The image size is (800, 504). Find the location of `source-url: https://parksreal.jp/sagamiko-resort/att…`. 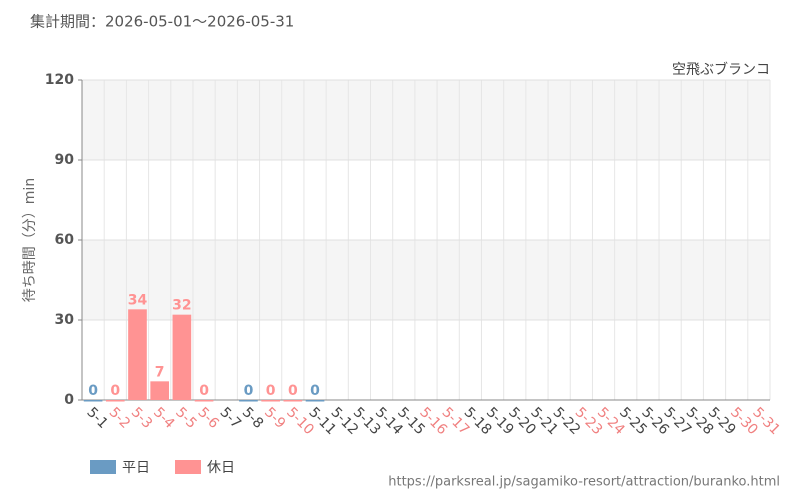

source-url: https://parksreal.jp/sagamiko-resort/att… is located at coordinates (584, 482).